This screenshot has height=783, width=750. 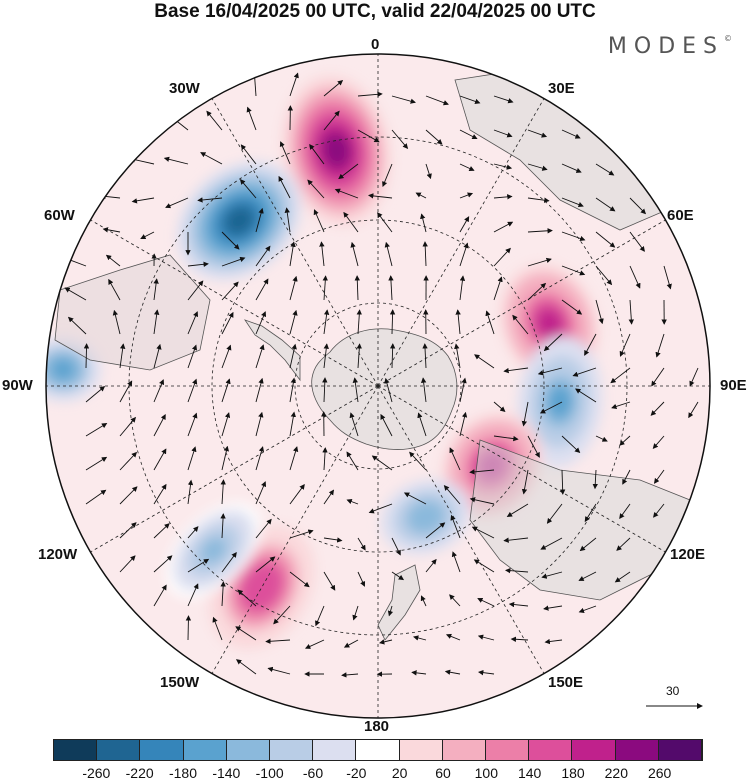 I want to click on new-zealand-landmass, so click(x=399, y=602).